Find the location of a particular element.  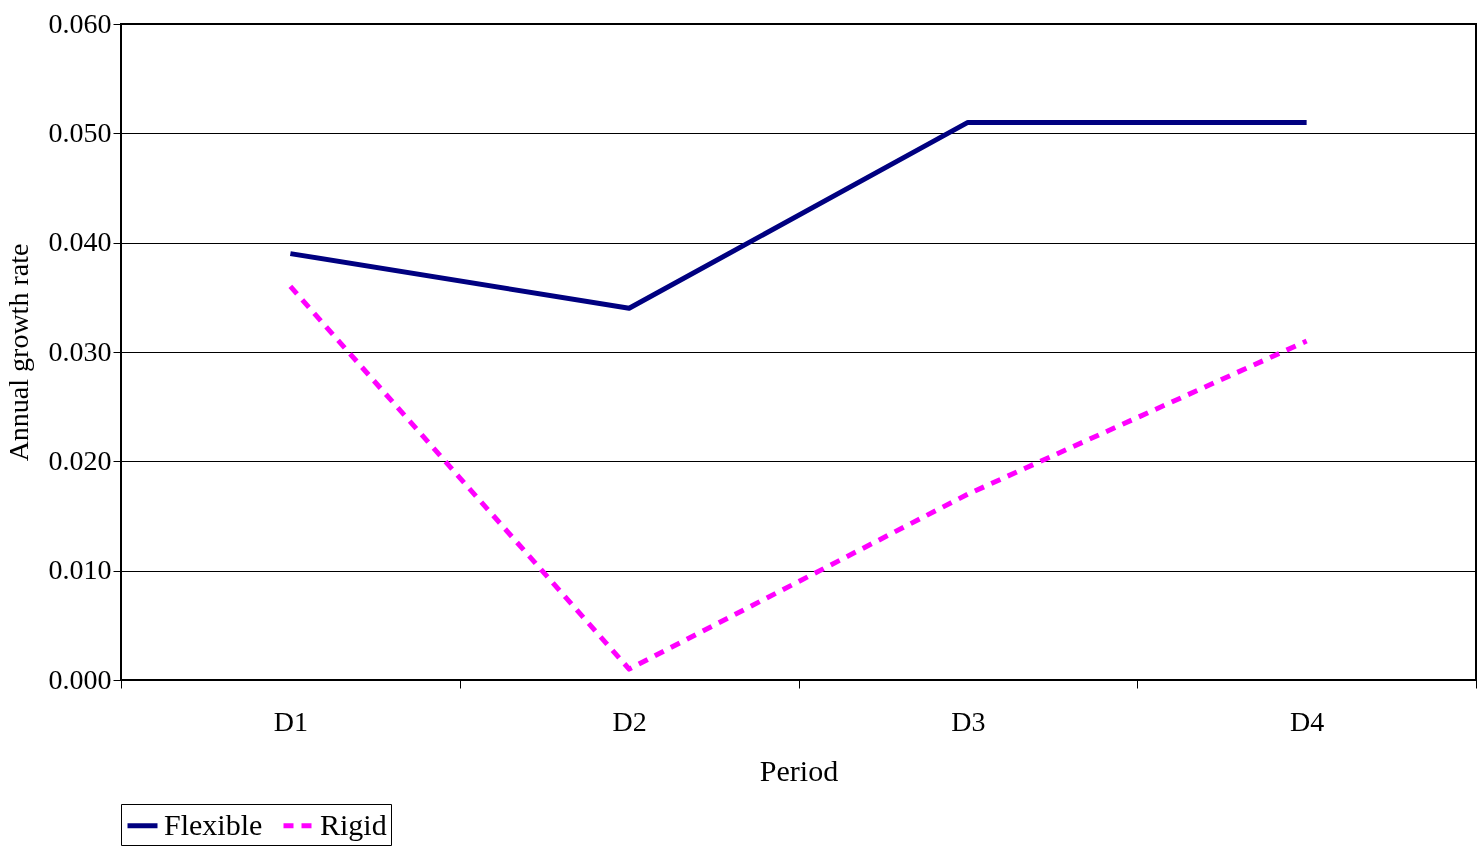

y-tick-label: 0.000 is located at coordinates (80, 679).